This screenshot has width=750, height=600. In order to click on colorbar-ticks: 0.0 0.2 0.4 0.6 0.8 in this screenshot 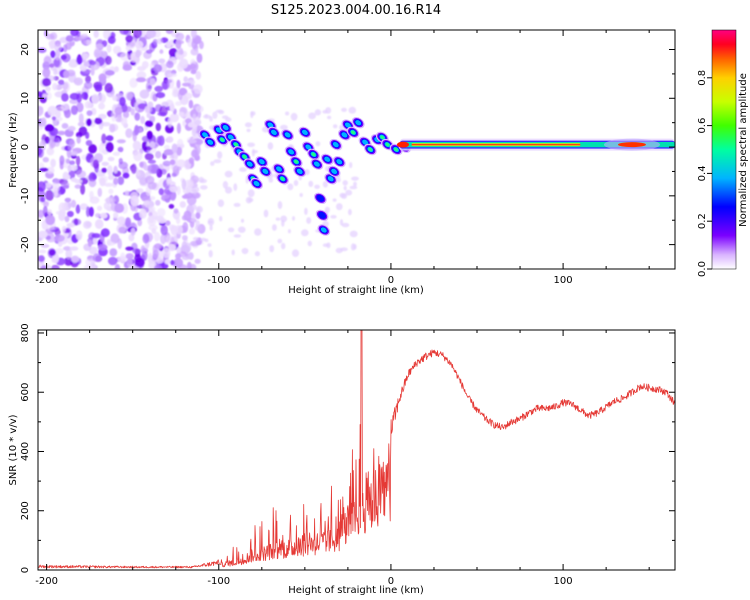, I will do `click(704, 173)`.